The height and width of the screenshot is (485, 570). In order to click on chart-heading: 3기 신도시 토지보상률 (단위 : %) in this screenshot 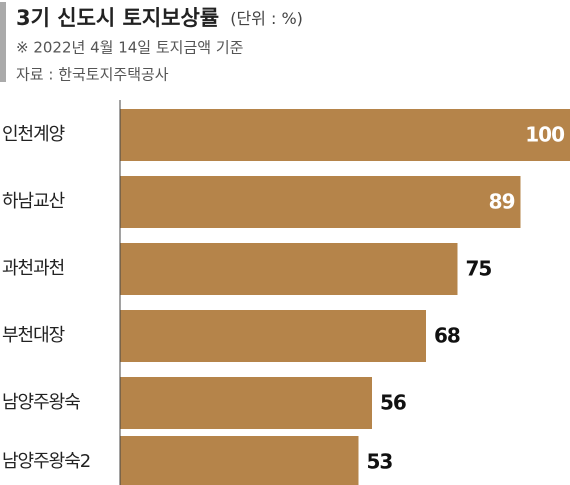, I will do `click(159, 18)`.